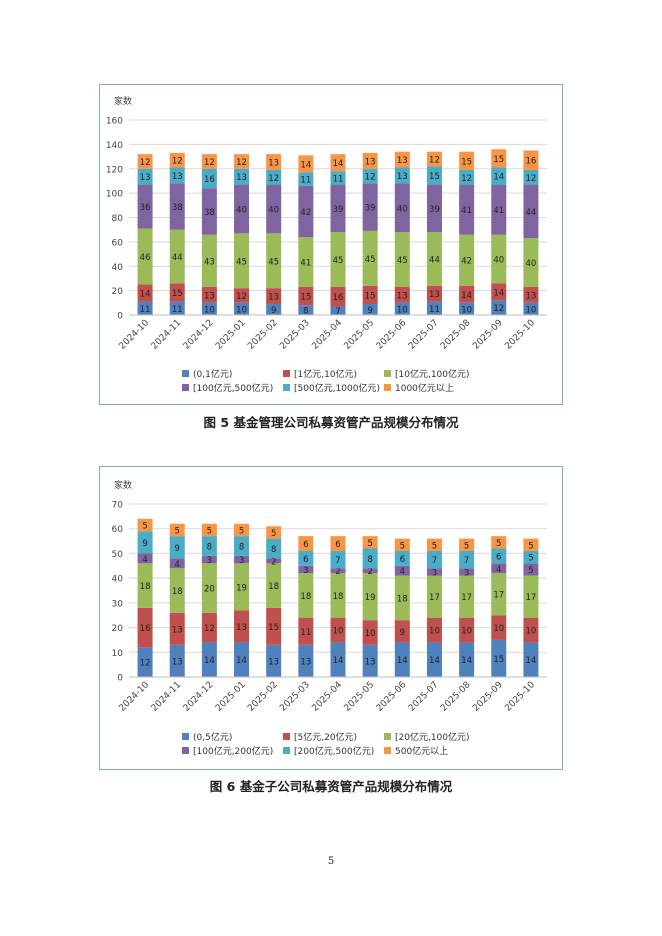  What do you see at coordinates (331, 861) in the screenshot?
I see `page-number: 5` at bounding box center [331, 861].